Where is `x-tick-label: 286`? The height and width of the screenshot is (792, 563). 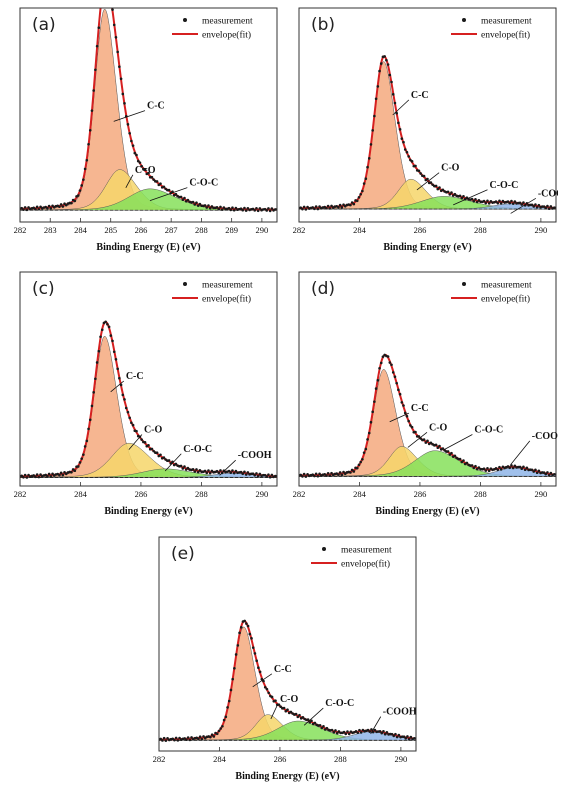
x-tick-label: 286 is located at coordinates (420, 230).